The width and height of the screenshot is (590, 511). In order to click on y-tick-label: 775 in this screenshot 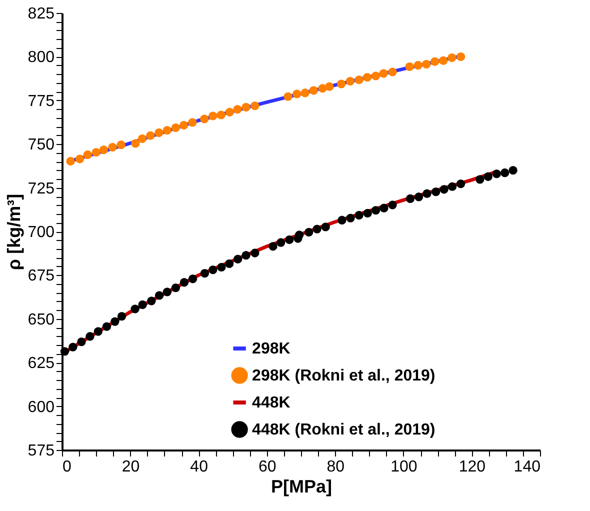, I will do `click(41, 101)`.